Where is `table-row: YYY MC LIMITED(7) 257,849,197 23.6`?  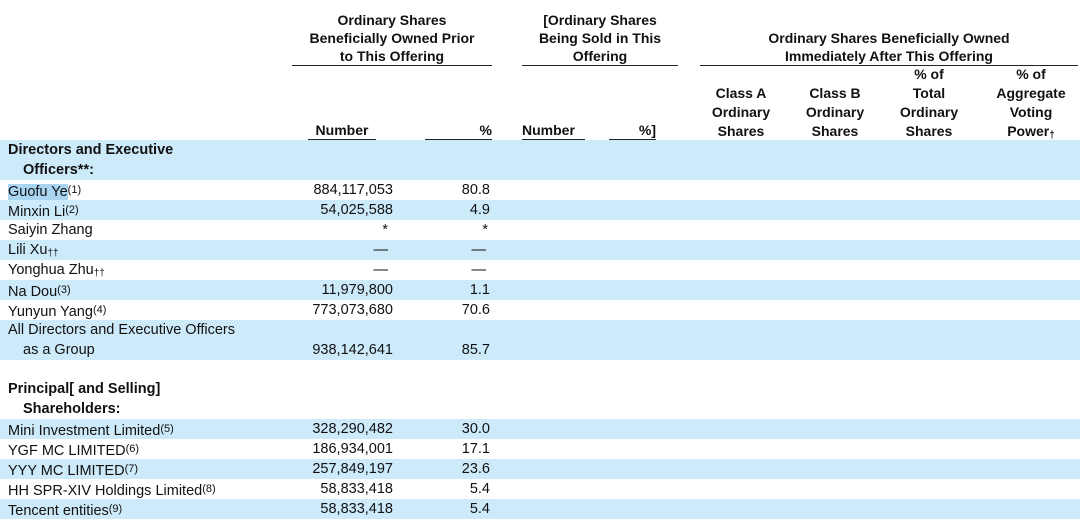 table-row: YYY MC LIMITED(7) 257,849,197 23.6 is located at coordinates (540, 469).